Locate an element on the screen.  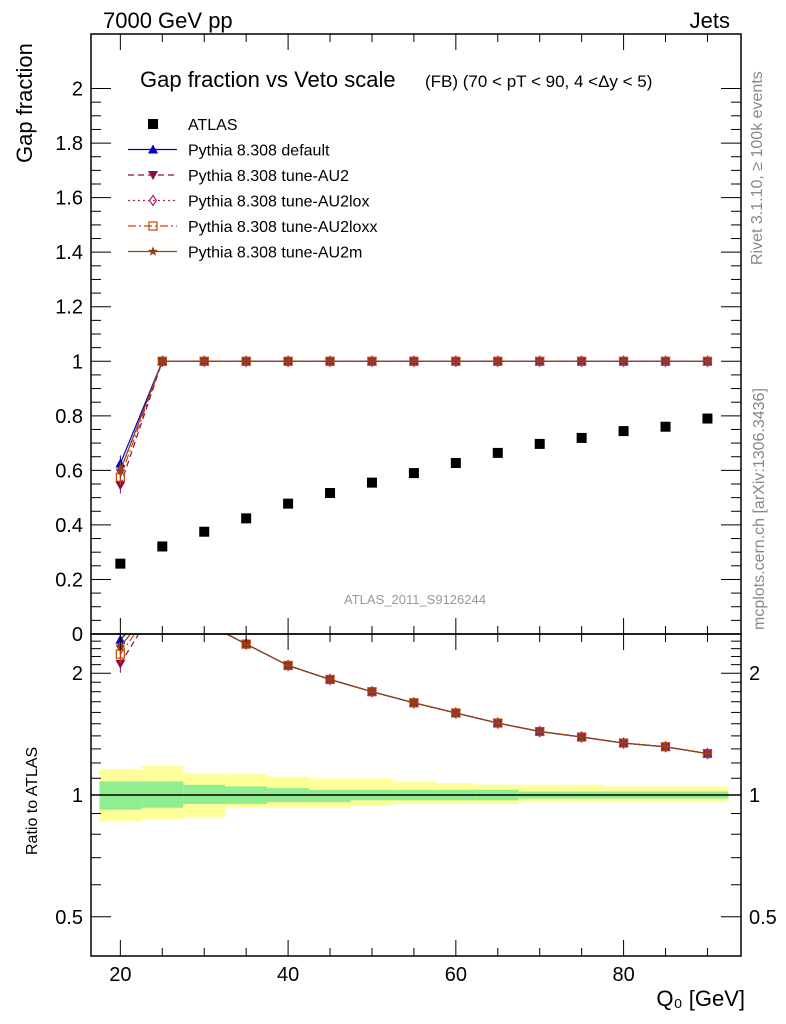
legend-label: ATLAS is located at coordinates (213, 125).